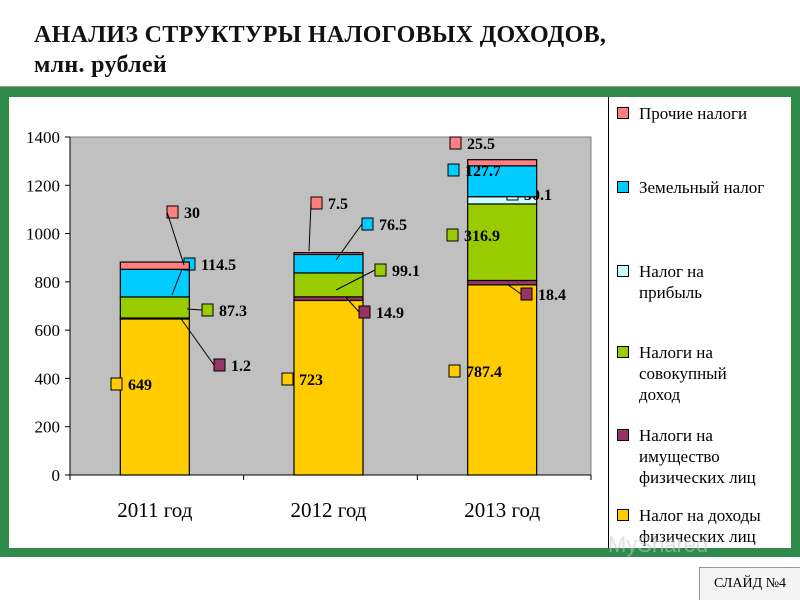 The height and width of the screenshot is (600, 800). Describe the element at coordinates (192, 213) in the screenshot. I see `data-label: 30` at that location.